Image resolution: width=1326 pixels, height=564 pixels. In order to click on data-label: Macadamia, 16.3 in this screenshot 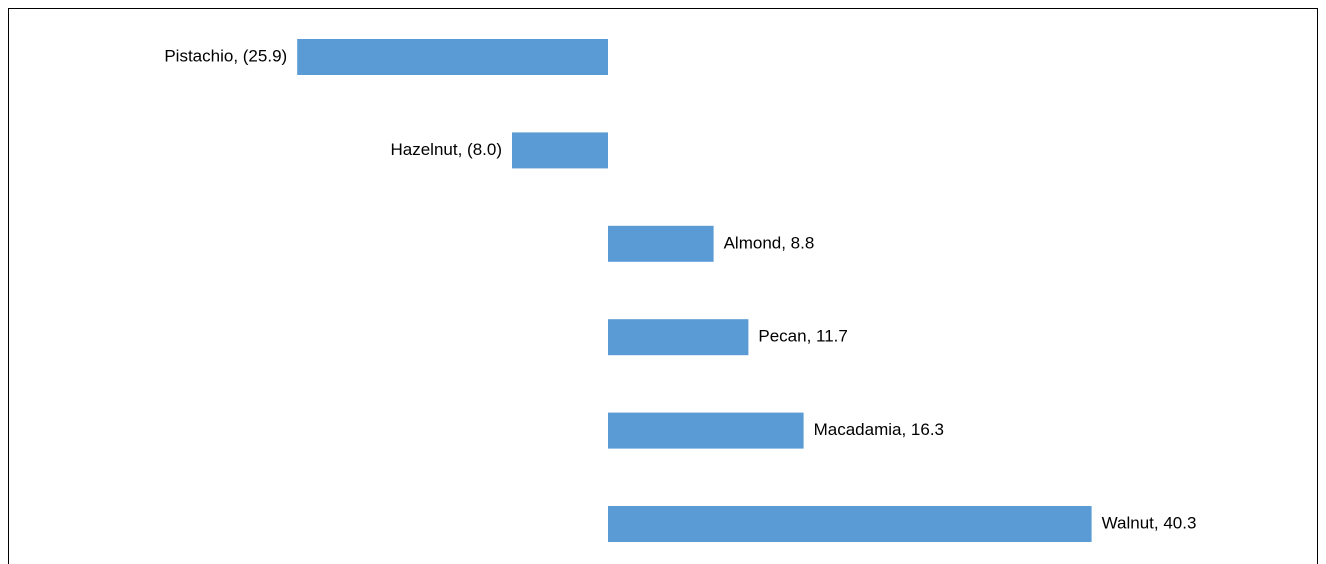, I will do `click(879, 429)`.